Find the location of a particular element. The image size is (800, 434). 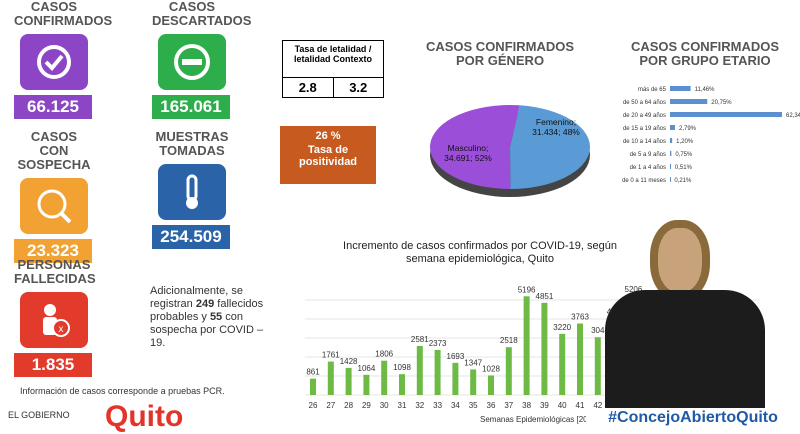

age-value-label: 0,21% is located at coordinates (683, 181).